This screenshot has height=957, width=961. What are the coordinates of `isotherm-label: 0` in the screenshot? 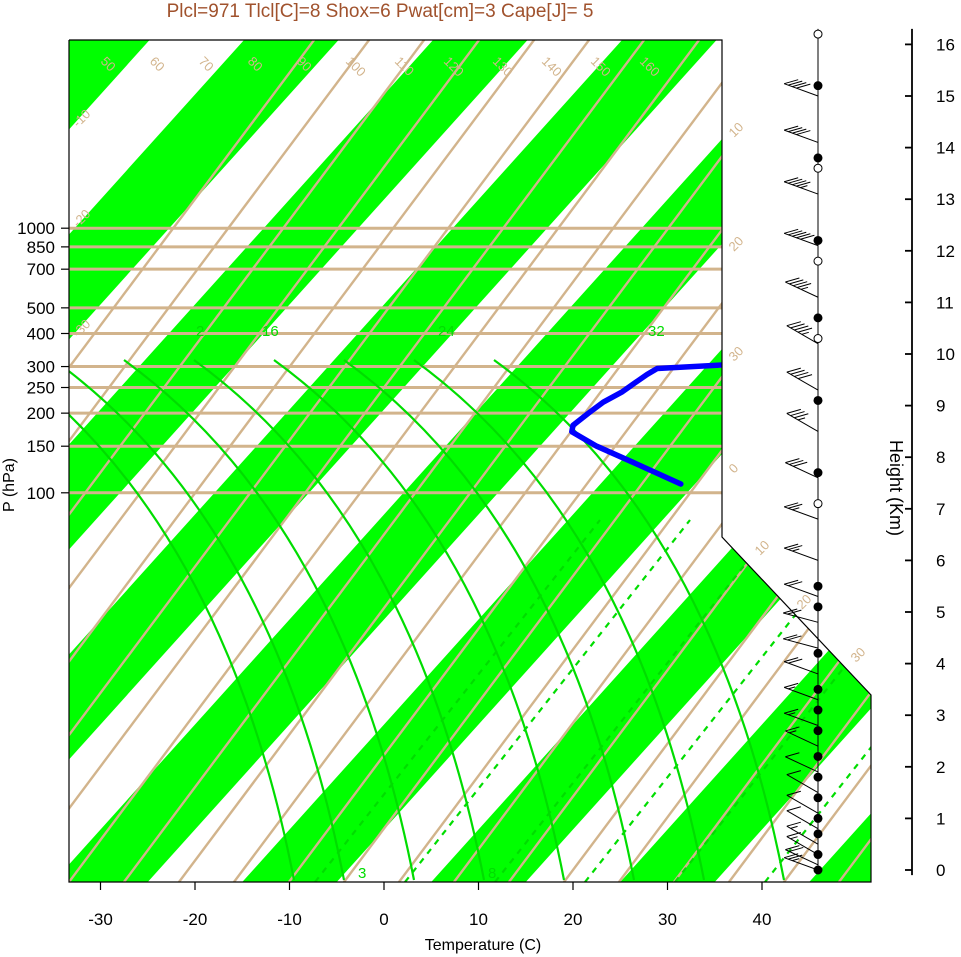 It's located at (734, 468).